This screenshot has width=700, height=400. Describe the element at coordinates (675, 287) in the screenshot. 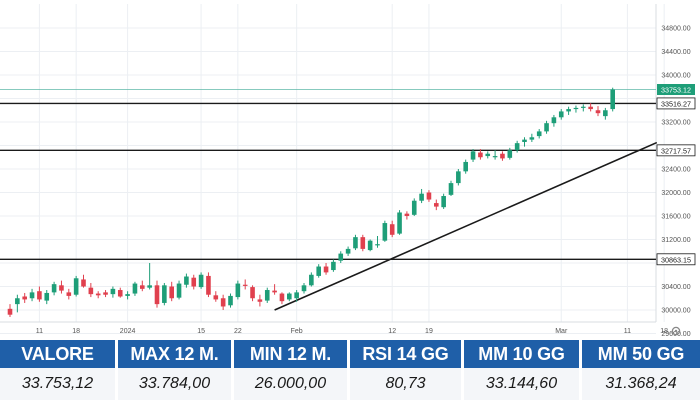

I see `y-tick-11: 30400.00` at that location.